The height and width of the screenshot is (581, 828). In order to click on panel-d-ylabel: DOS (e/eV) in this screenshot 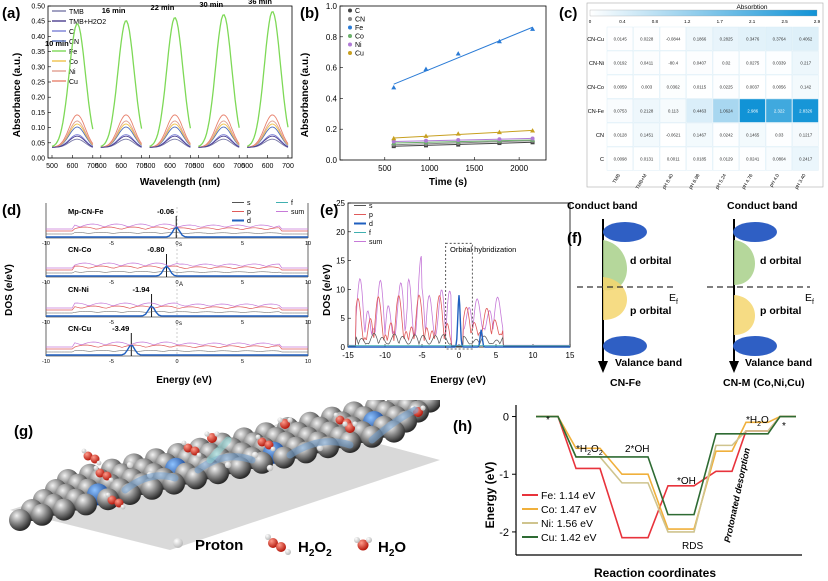, I will do `click(9, 290)`.